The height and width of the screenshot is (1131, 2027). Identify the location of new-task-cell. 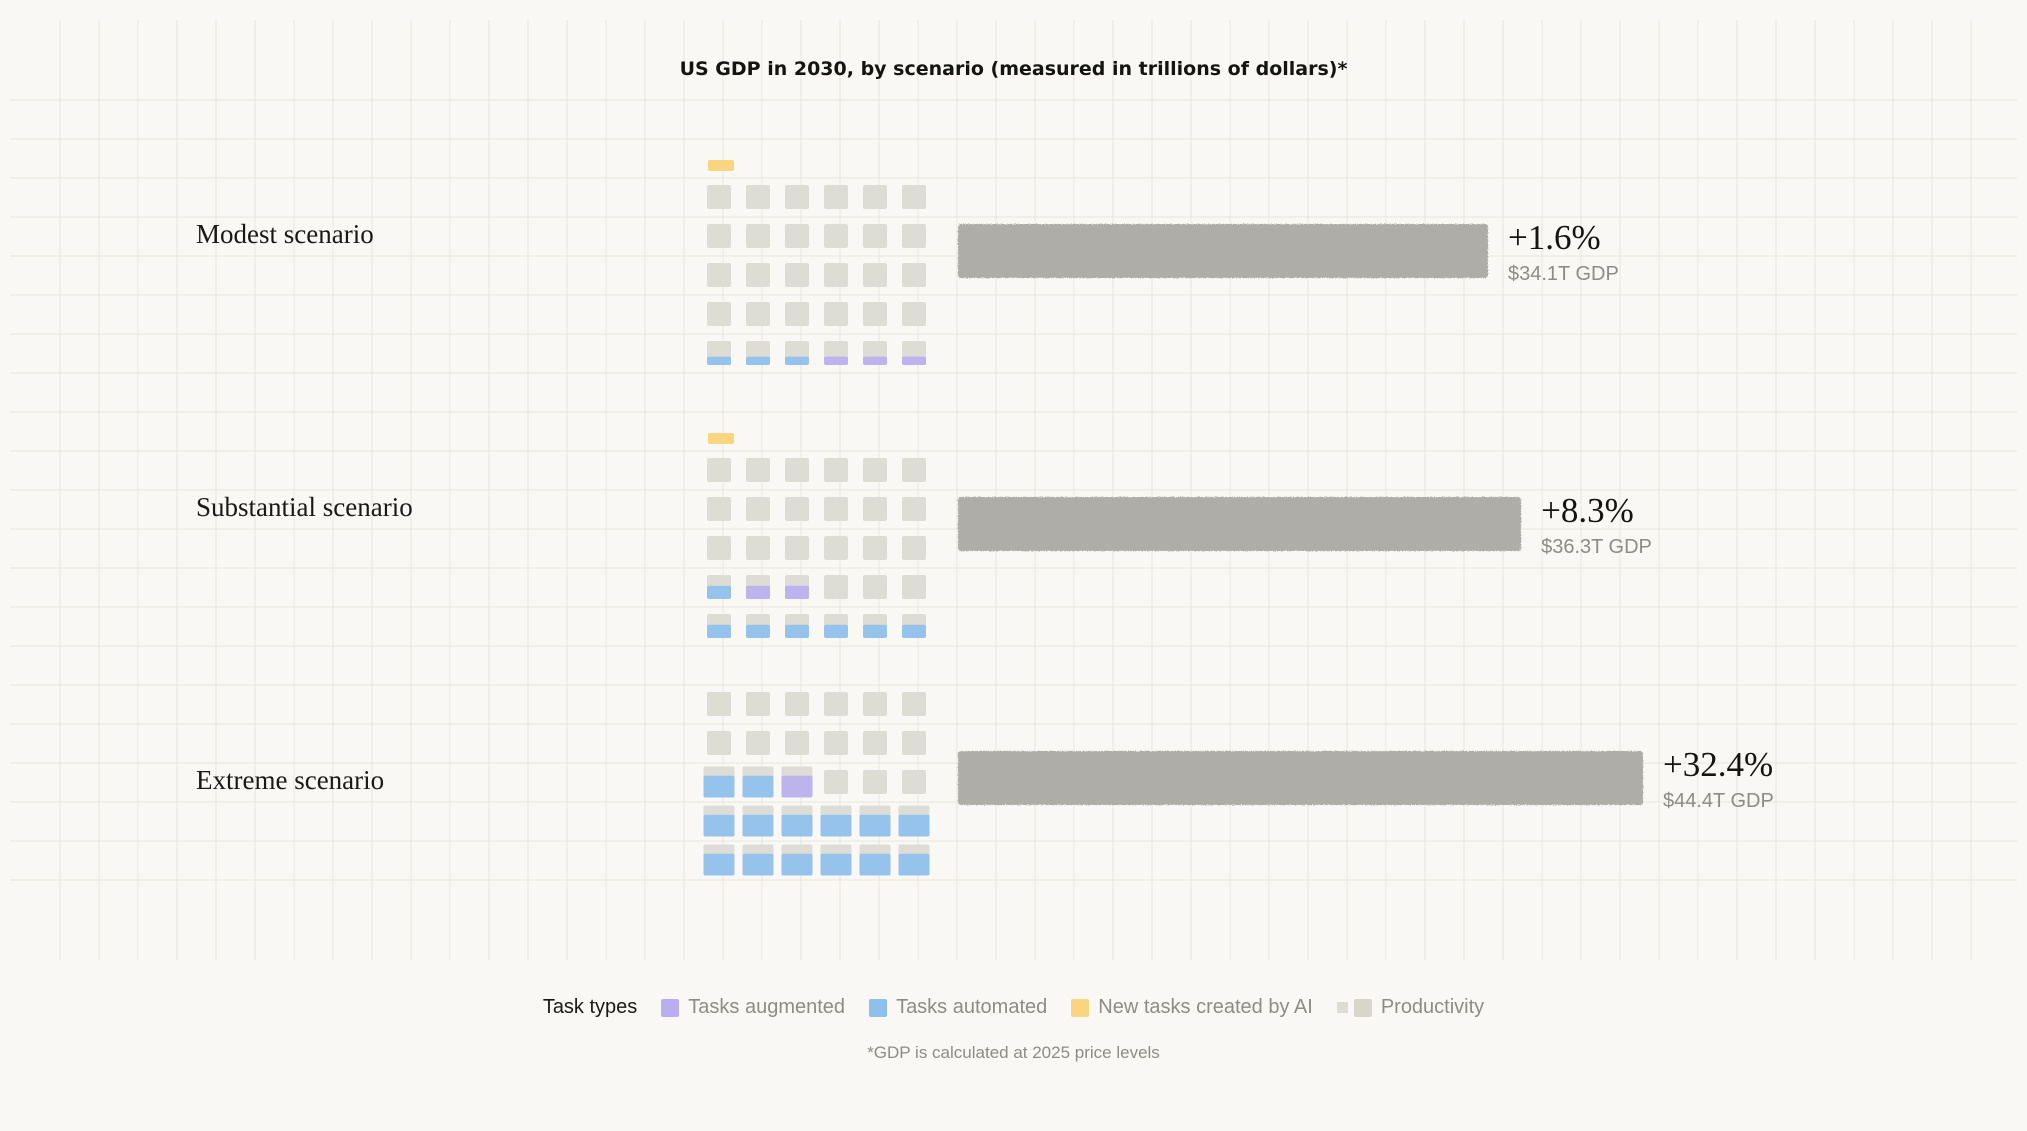
(721, 165).